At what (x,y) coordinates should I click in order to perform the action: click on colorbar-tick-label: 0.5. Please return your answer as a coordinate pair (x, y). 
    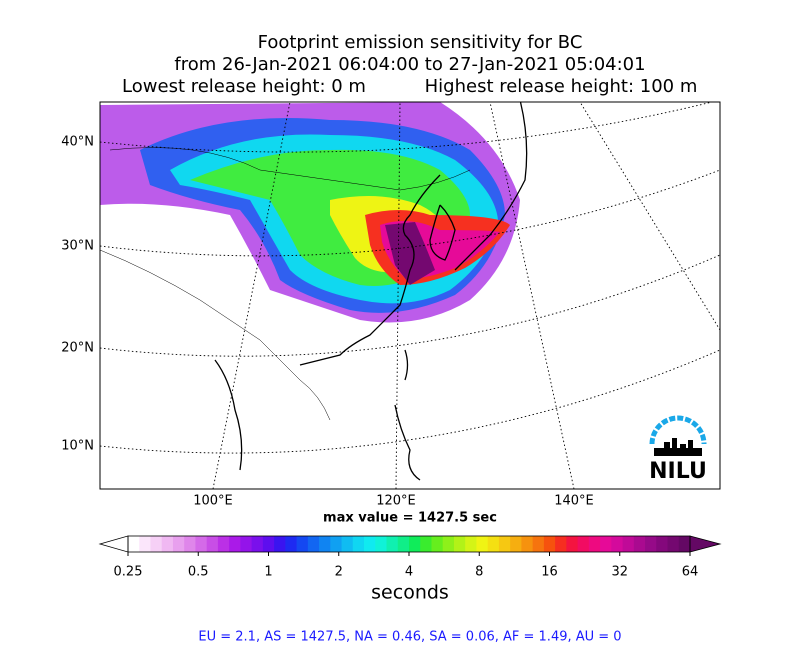
    Looking at the image, I should click on (198, 572).